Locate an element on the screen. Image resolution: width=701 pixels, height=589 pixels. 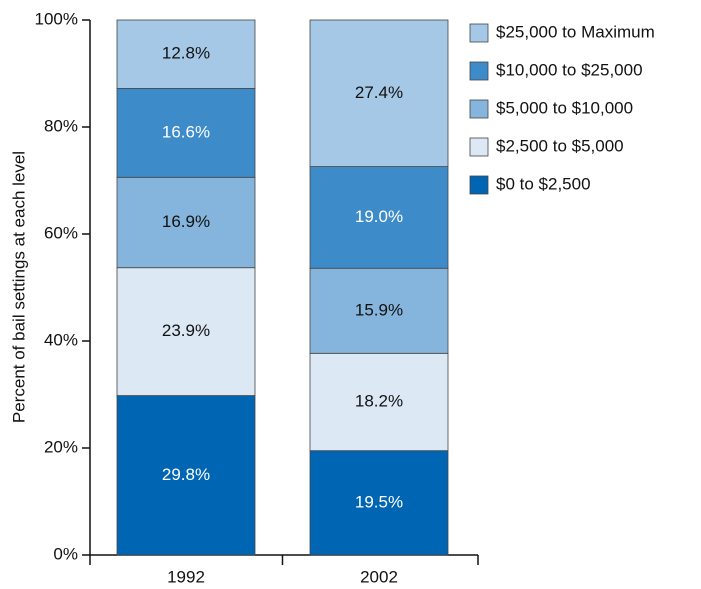
data-label: 19.0% is located at coordinates (379, 216).